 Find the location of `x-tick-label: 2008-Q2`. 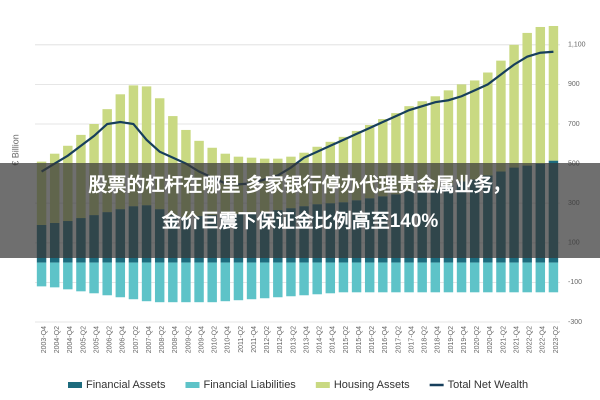

x-tick-label: 2008-Q2 is located at coordinates (162, 339).